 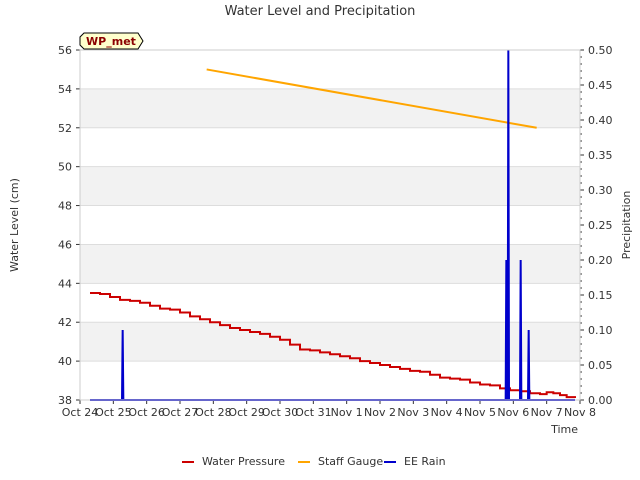 What do you see at coordinates (146, 412) in the screenshot?
I see `x-tick-label: Oct 26` at bounding box center [146, 412].